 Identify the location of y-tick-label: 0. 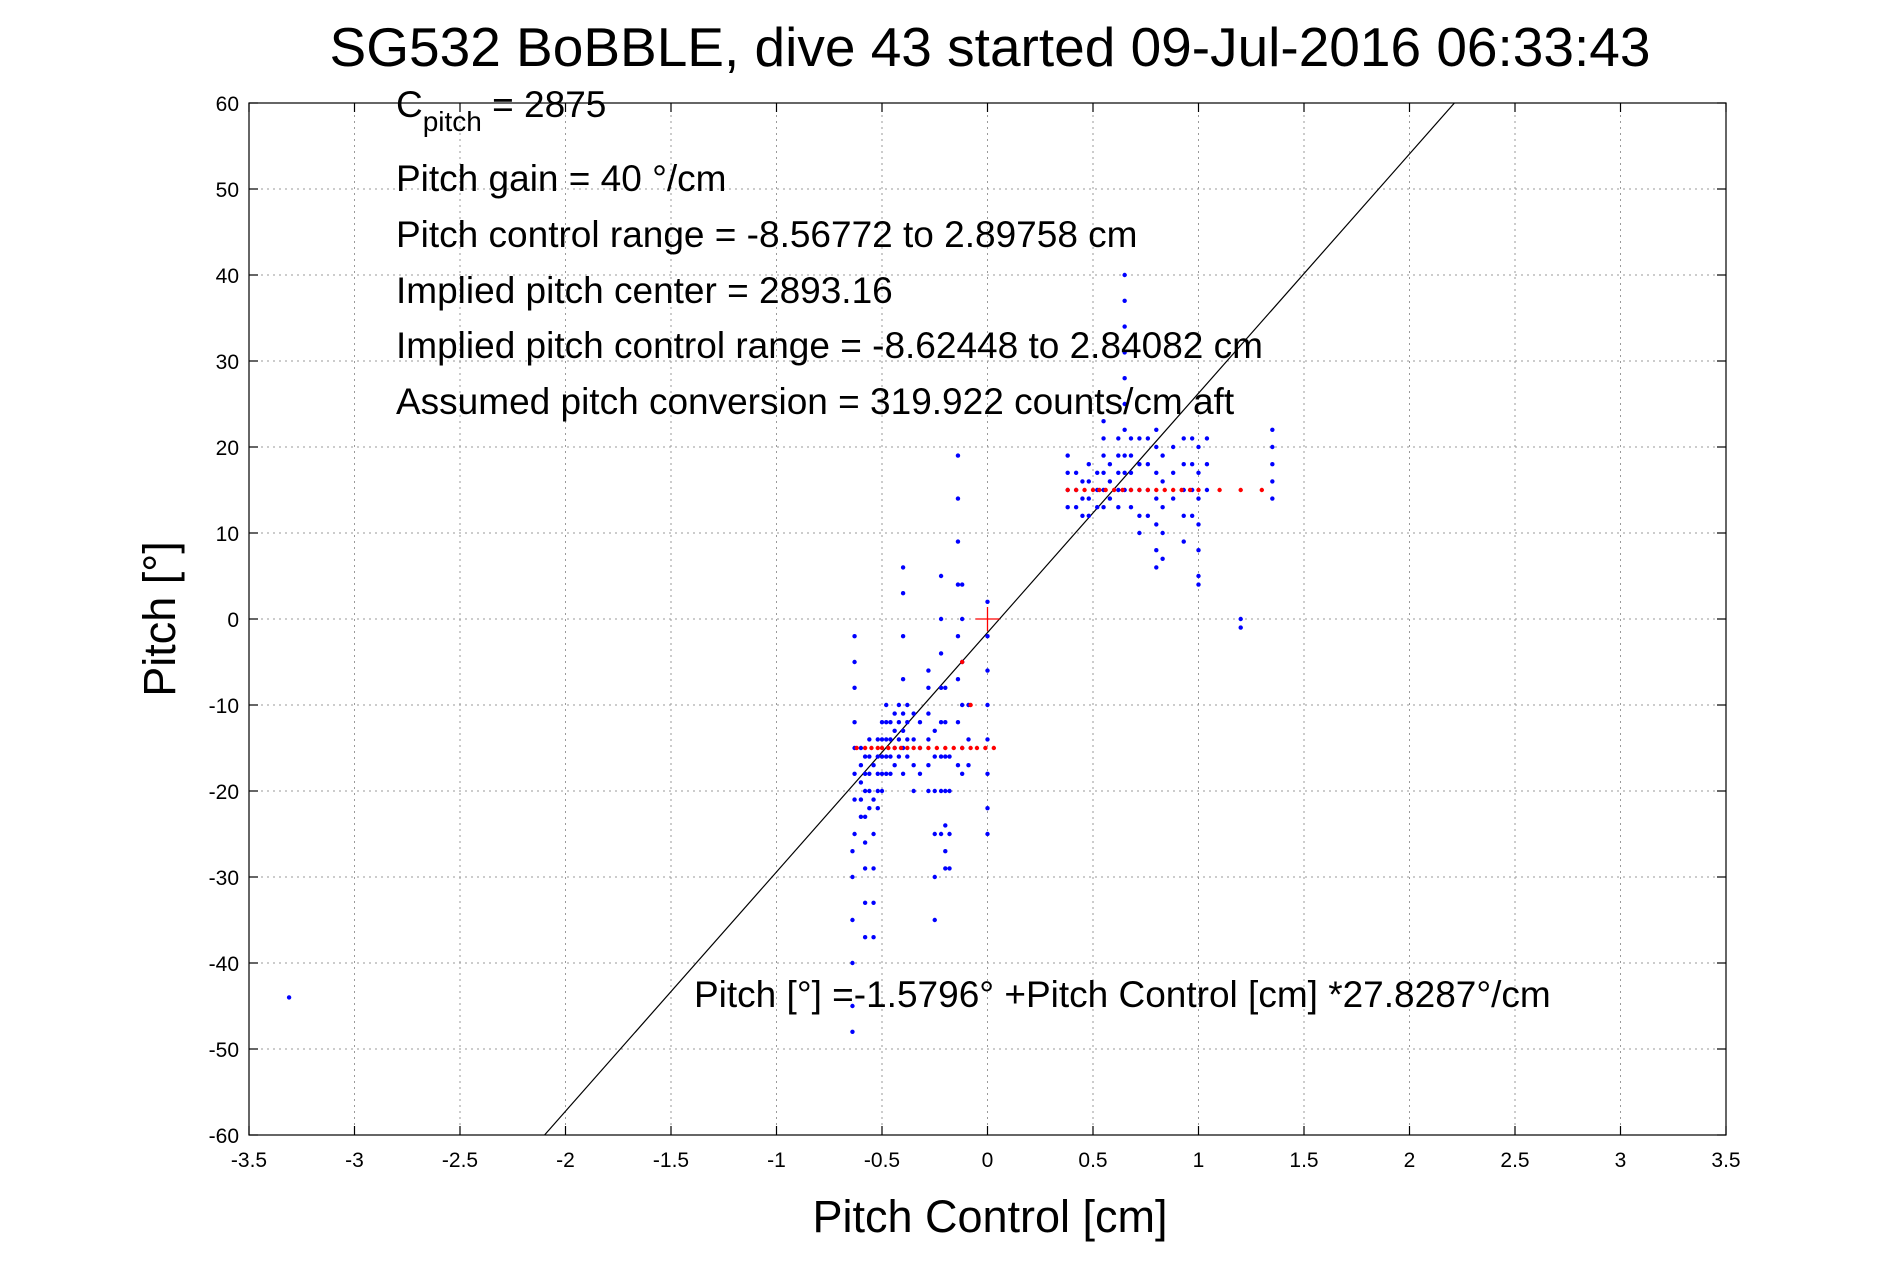
(233, 620).